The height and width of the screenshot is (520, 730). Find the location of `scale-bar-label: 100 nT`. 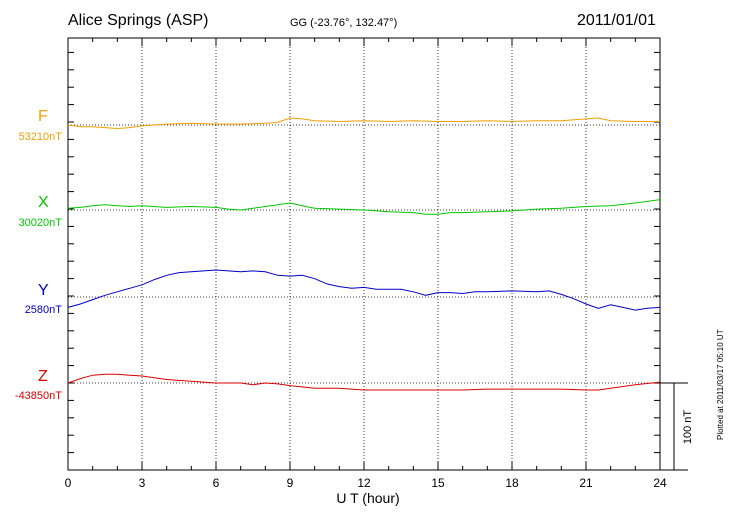

scale-bar-label: 100 nT is located at coordinates (688, 427).